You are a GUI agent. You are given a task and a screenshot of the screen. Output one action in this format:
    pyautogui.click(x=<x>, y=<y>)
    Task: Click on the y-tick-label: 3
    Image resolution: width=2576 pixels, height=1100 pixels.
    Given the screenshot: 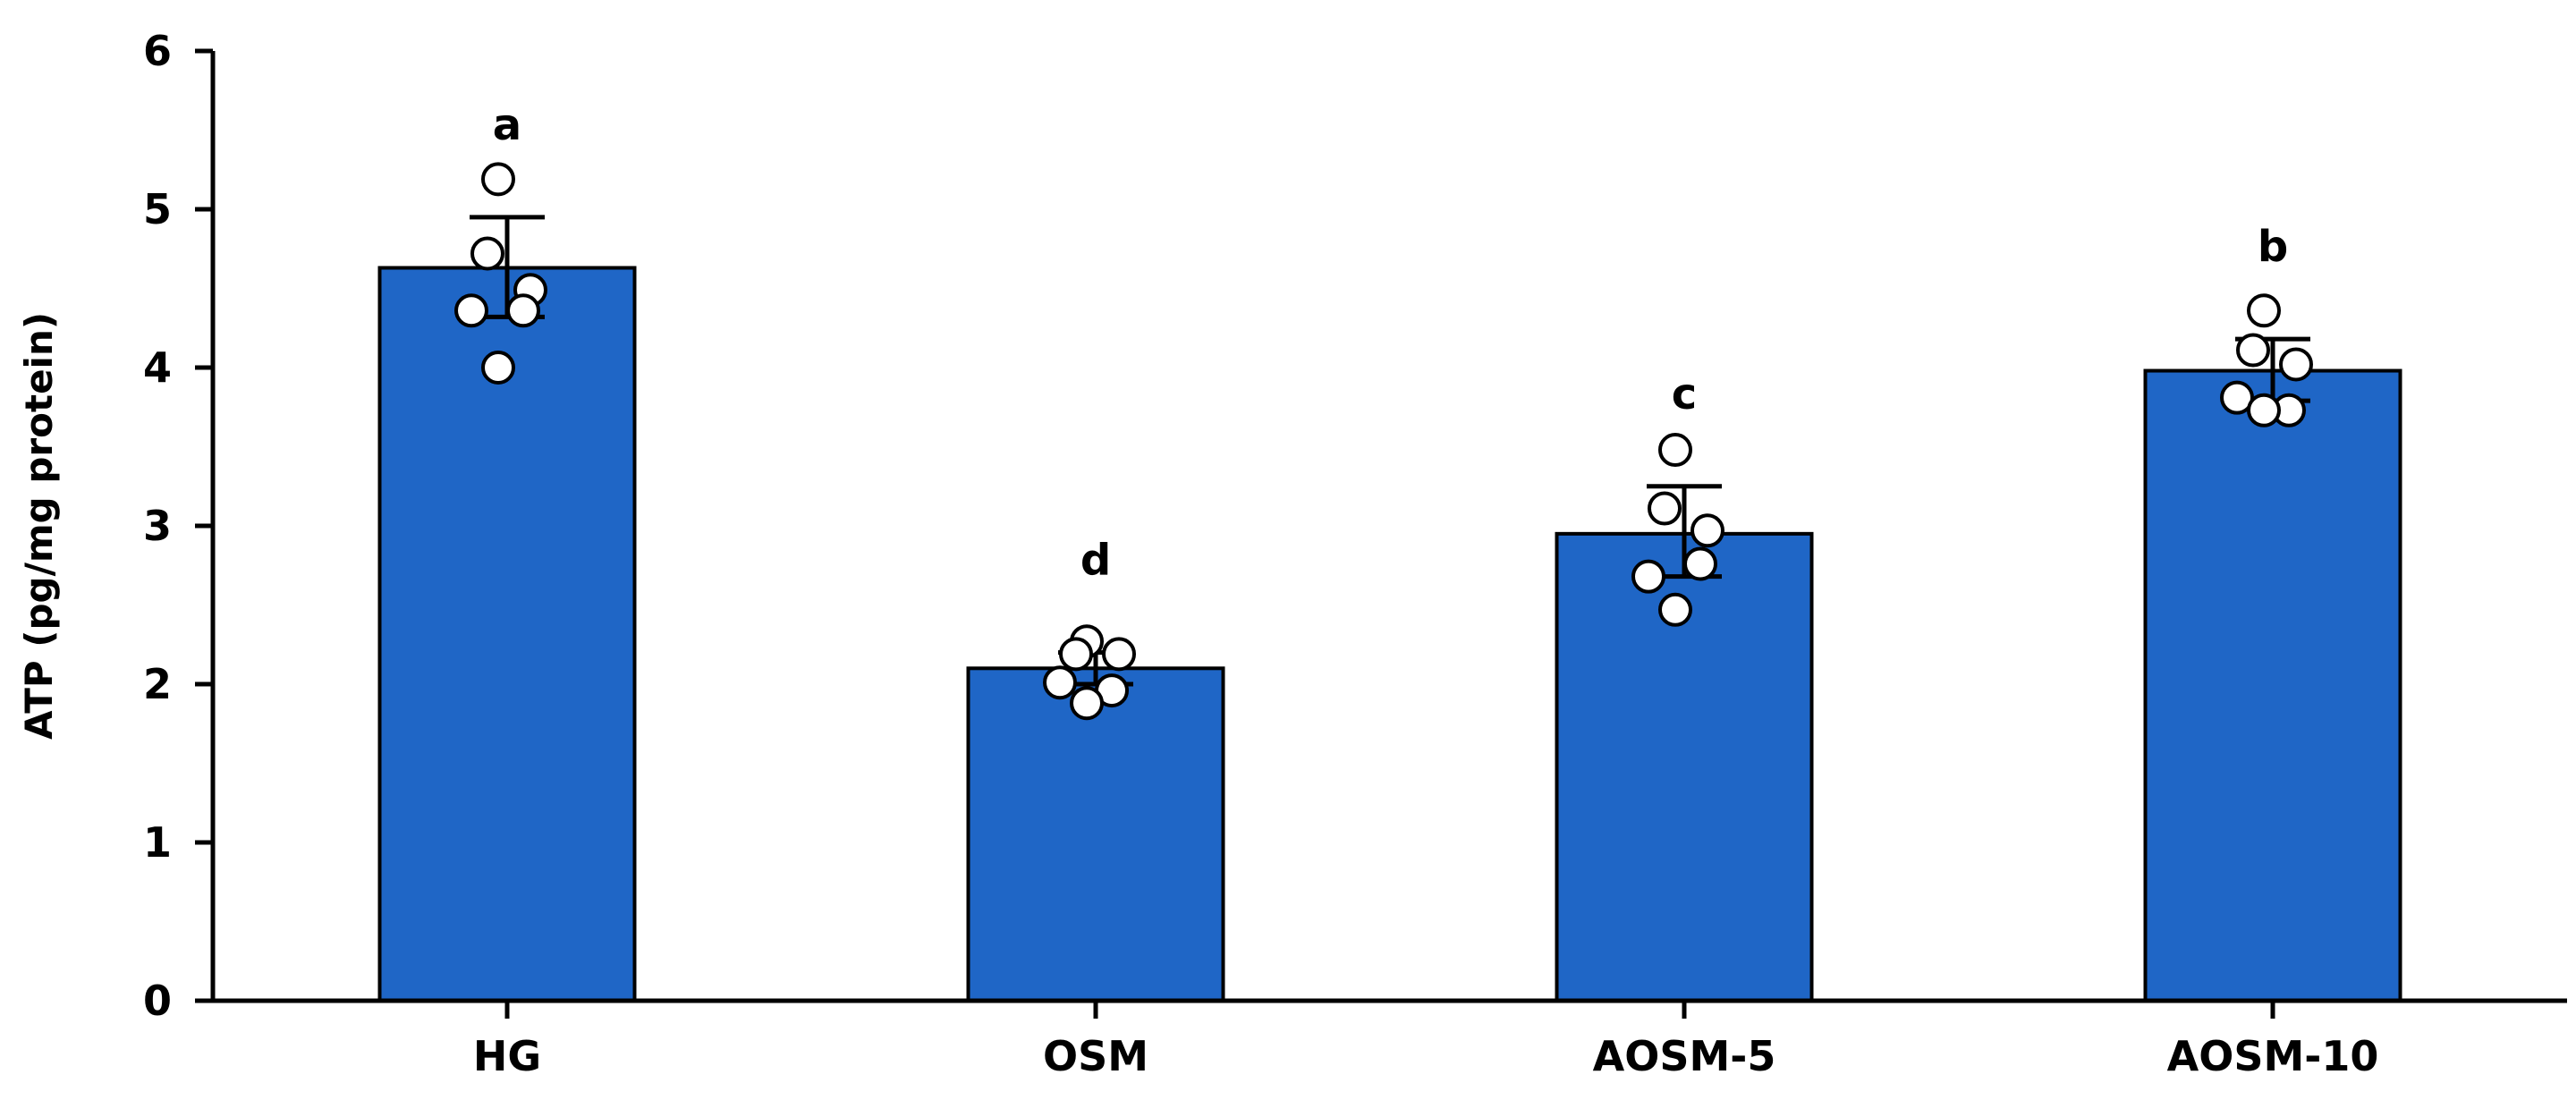 What is the action you would take?
    pyautogui.click(x=157, y=526)
    